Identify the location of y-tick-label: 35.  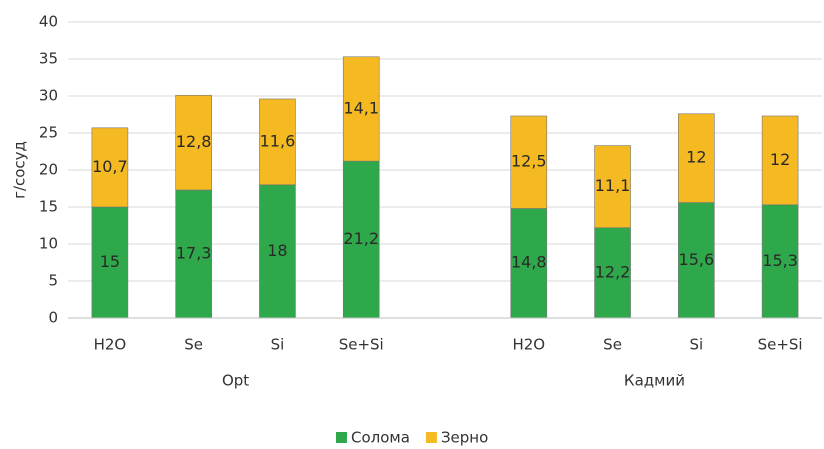
(48, 59).